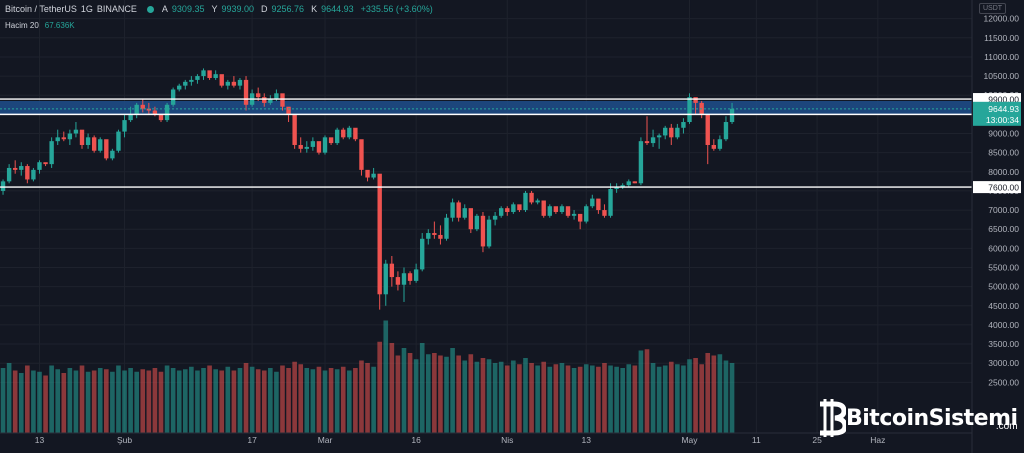 This screenshot has width=1024, height=453. Describe the element at coordinates (416, 440) in the screenshot. I see `time-tick-label: 16` at that location.